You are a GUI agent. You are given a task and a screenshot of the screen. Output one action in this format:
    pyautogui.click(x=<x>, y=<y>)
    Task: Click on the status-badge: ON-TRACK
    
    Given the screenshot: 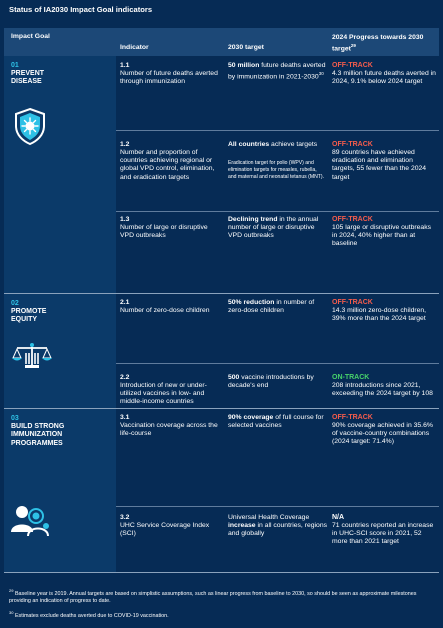 What is the action you would take?
    pyautogui.click(x=351, y=377)
    